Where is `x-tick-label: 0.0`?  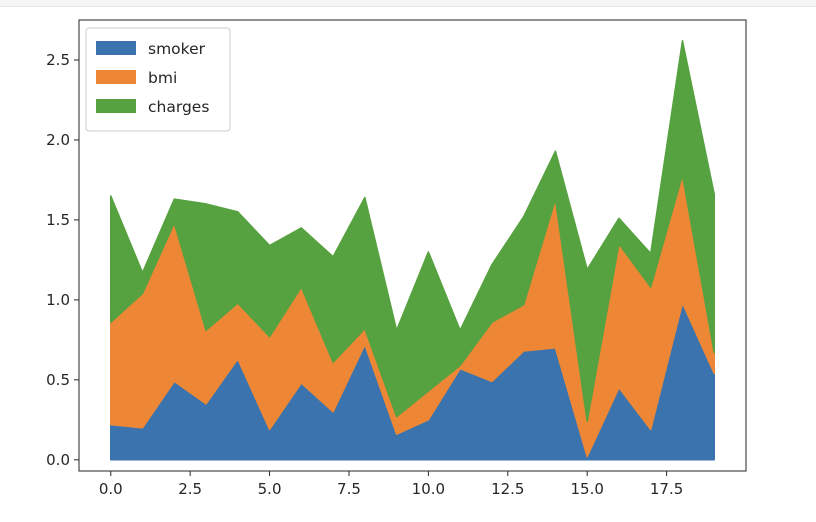
x-tick-label: 0.0 is located at coordinates (111, 489).